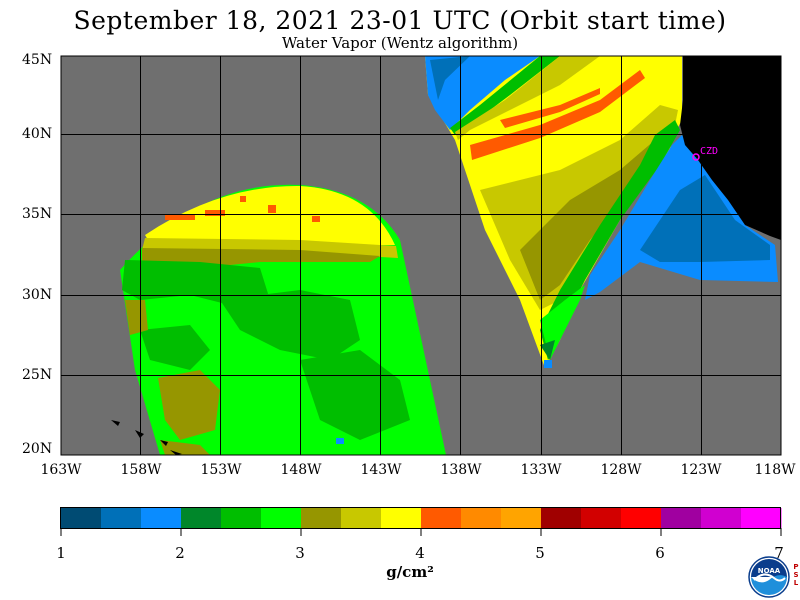 This screenshot has width=800, height=600. Describe the element at coordinates (730, 148) in the screenshot. I see `california-coast` at that location.